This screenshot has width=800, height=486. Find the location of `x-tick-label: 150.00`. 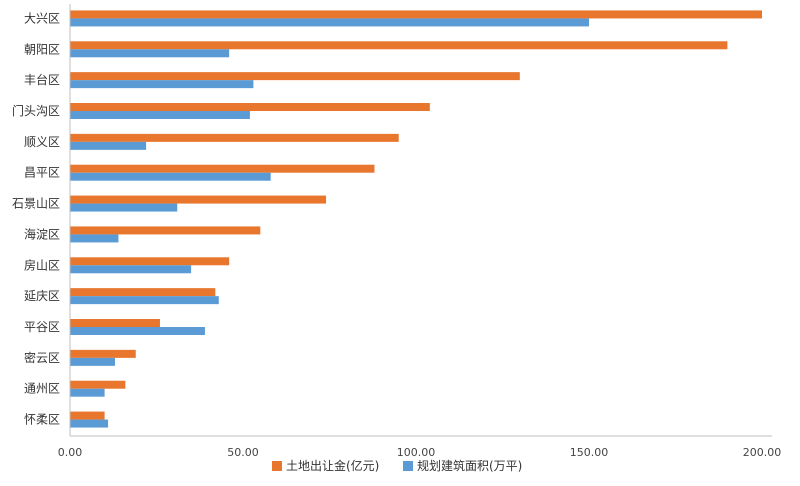

x-tick-label: 150.00 is located at coordinates (589, 452).